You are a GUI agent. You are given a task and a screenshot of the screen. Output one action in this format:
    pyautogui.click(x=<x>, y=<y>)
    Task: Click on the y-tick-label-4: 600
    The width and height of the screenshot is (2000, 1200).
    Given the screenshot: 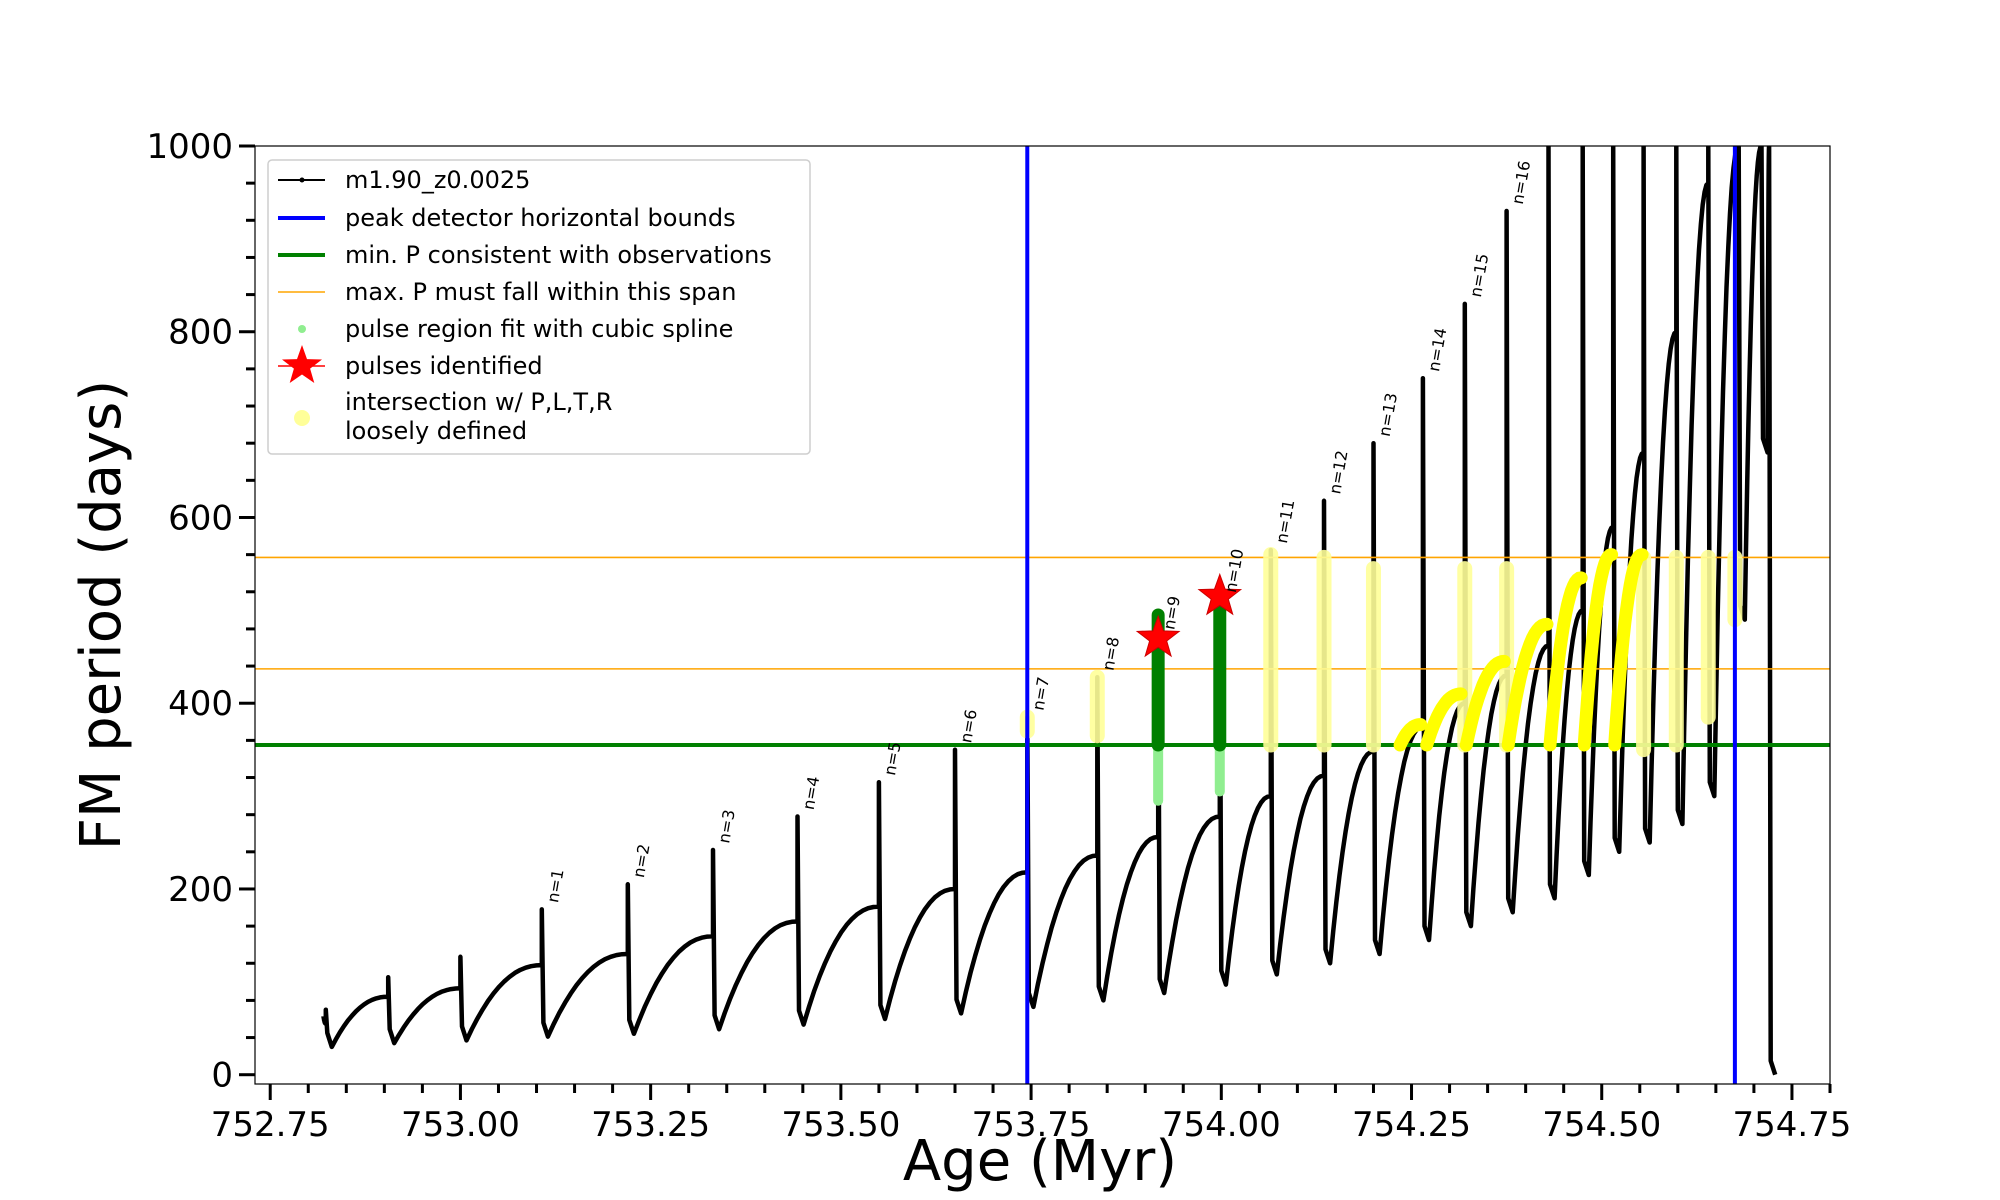 What is the action you would take?
    pyautogui.click(x=200, y=518)
    